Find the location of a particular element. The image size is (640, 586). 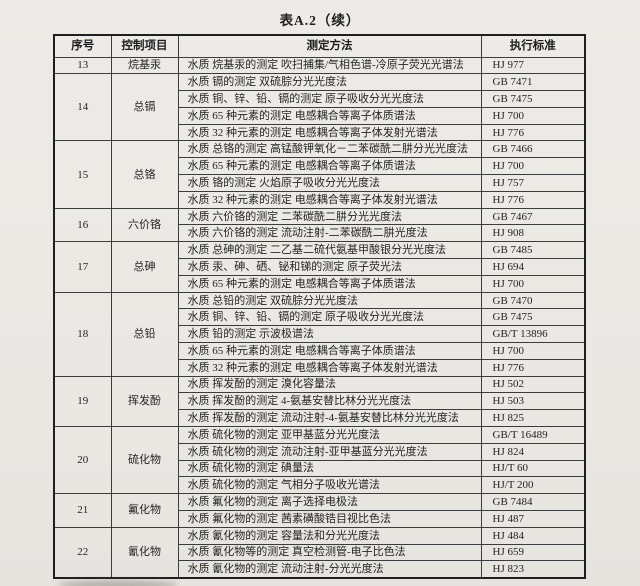

scan-smudge-artifact is located at coordinates (118, 583).